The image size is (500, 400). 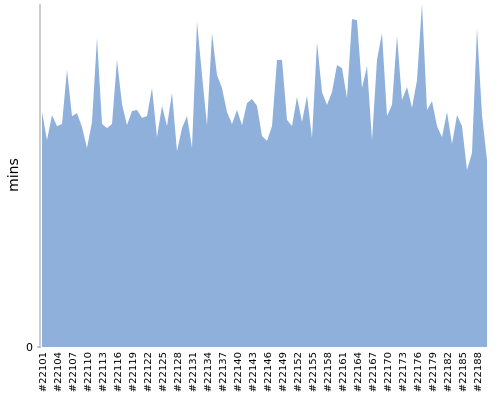 What do you see at coordinates (29, 347) in the screenshot?
I see `y-tick-label: 0` at bounding box center [29, 347].